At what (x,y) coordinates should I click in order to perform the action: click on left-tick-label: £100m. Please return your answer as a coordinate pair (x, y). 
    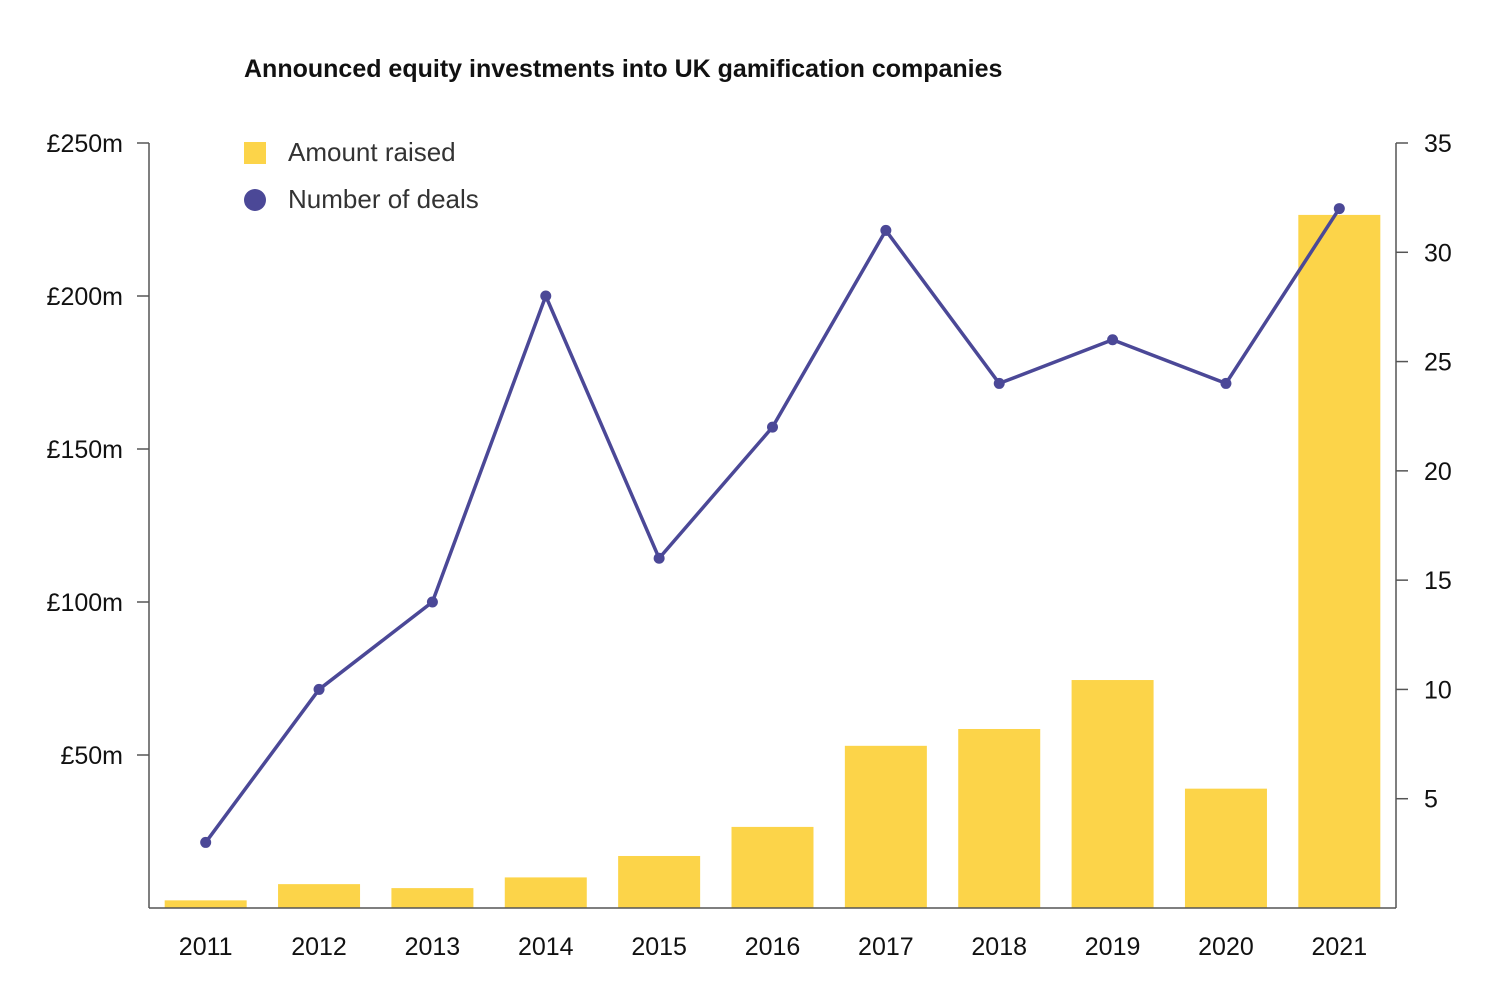
    Looking at the image, I should click on (85, 603).